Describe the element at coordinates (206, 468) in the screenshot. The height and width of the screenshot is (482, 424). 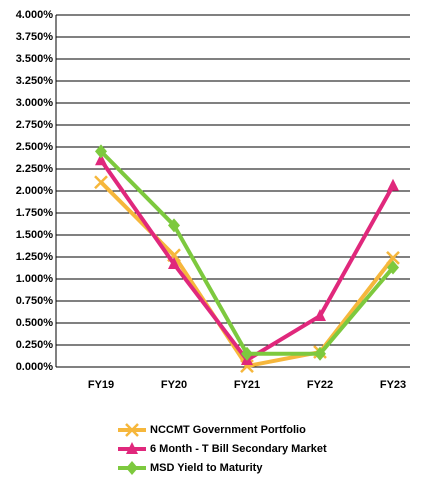
I see `legend-label: MSD Yield to Maturity` at that location.